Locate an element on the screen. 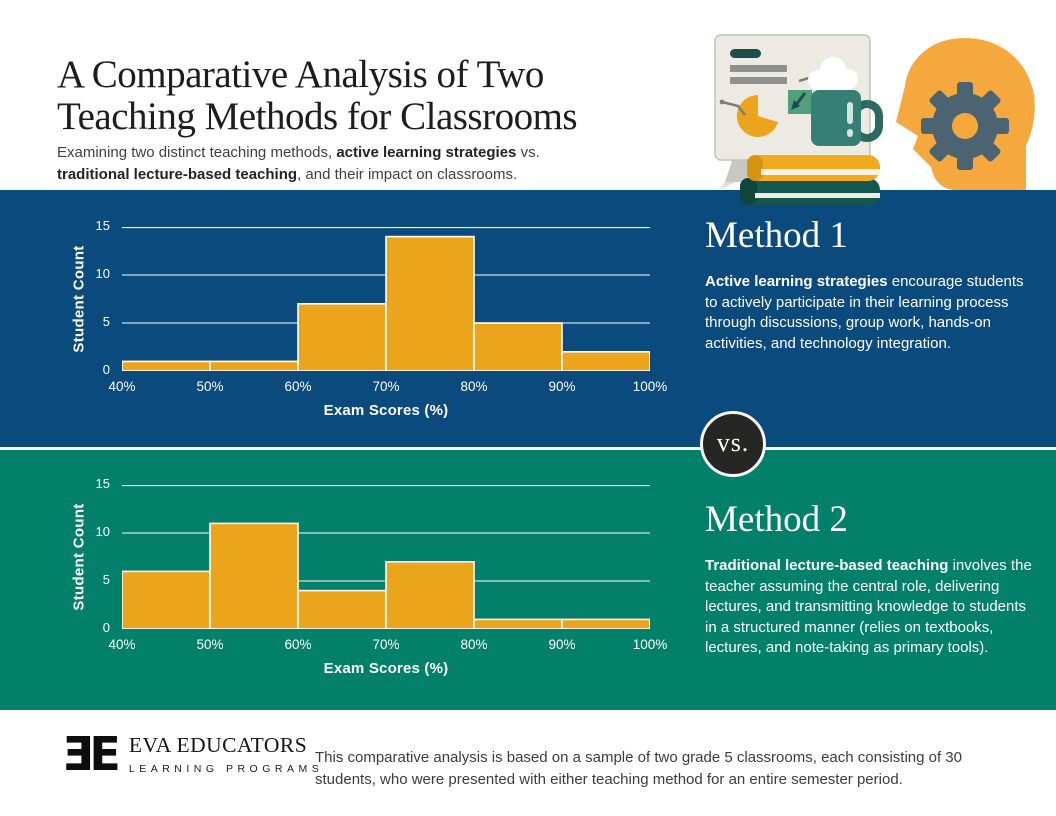 The width and height of the screenshot is (1056, 816). page-title-line1: A Comparative Analysis of Two is located at coordinates (300, 75).